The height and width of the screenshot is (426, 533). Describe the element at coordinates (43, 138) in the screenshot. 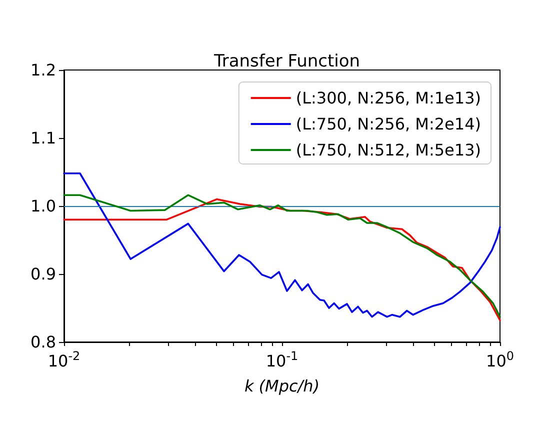

I see `y-tick-label: 1.1` at that location.